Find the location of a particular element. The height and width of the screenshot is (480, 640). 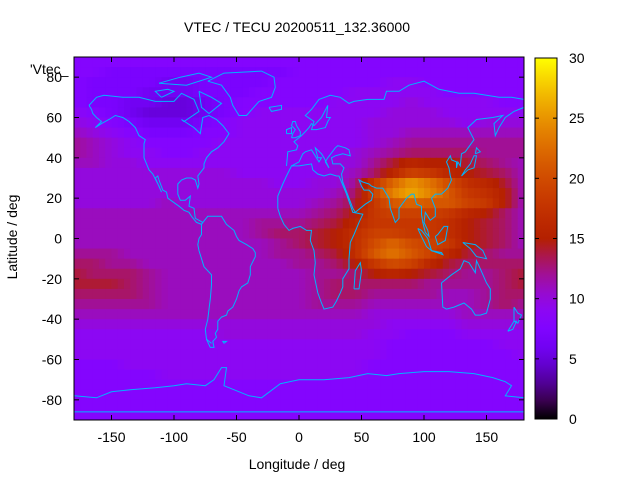

coastline is located at coordinates (241, 93).